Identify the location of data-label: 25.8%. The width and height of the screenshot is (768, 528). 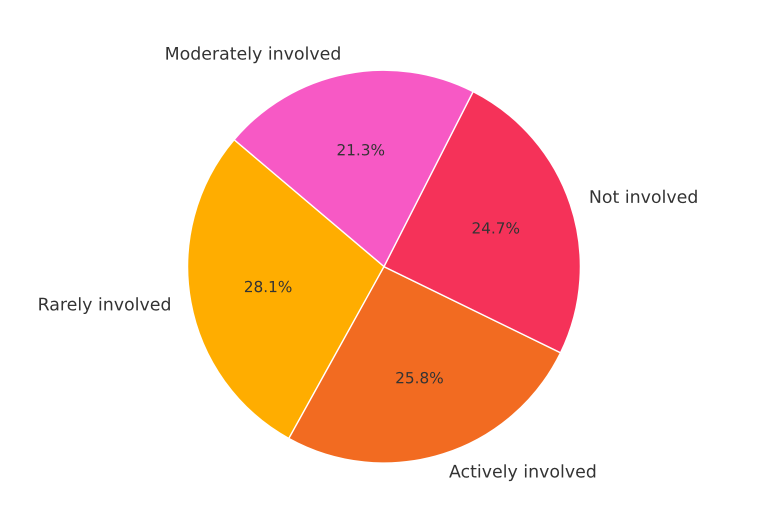
(419, 378).